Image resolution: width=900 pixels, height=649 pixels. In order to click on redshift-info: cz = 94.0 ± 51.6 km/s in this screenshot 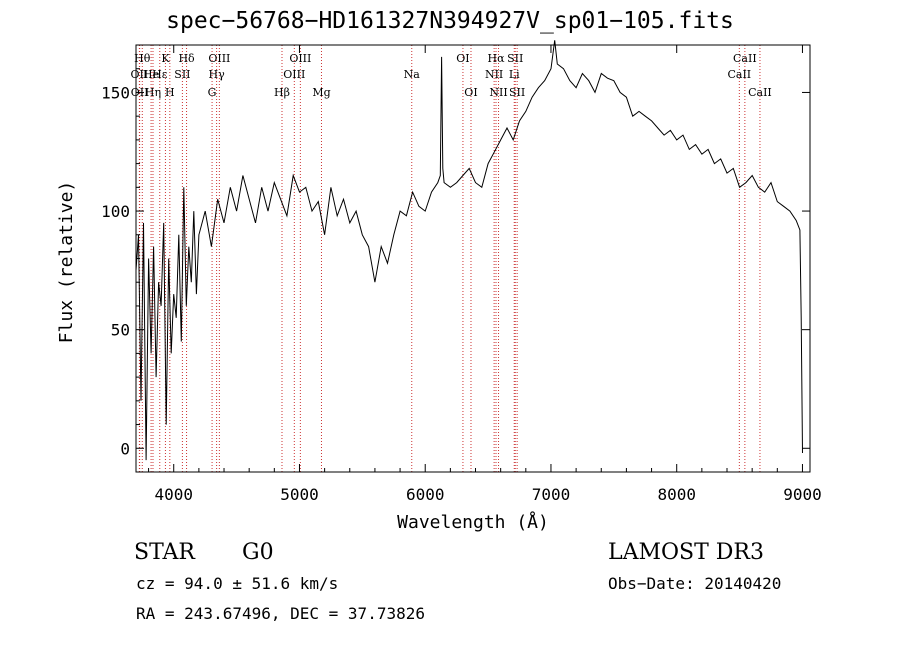, I will do `click(237, 583)`.